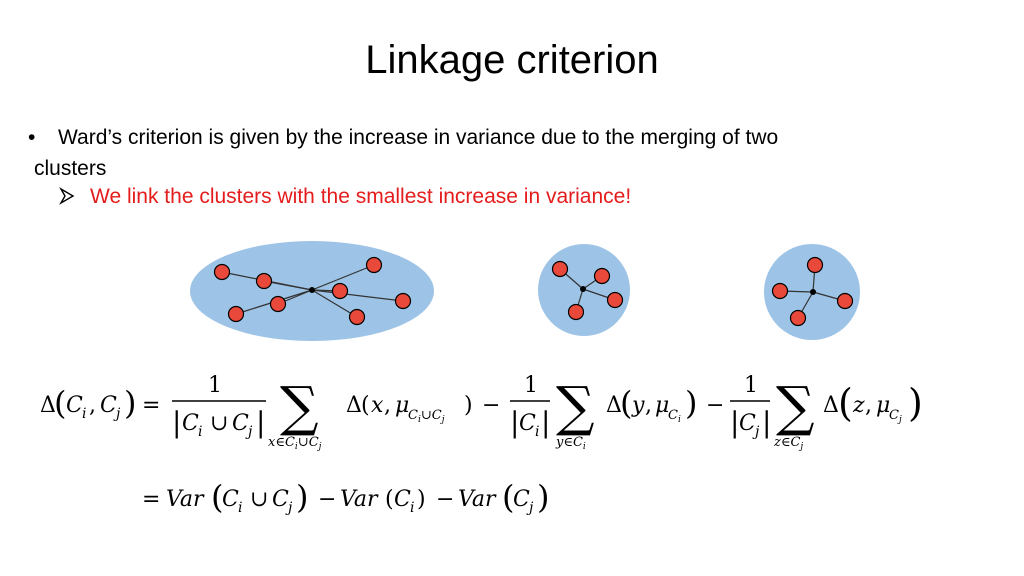 This screenshot has height=576, width=1024. I want to click on cluster-merged-points, so click(312, 291).